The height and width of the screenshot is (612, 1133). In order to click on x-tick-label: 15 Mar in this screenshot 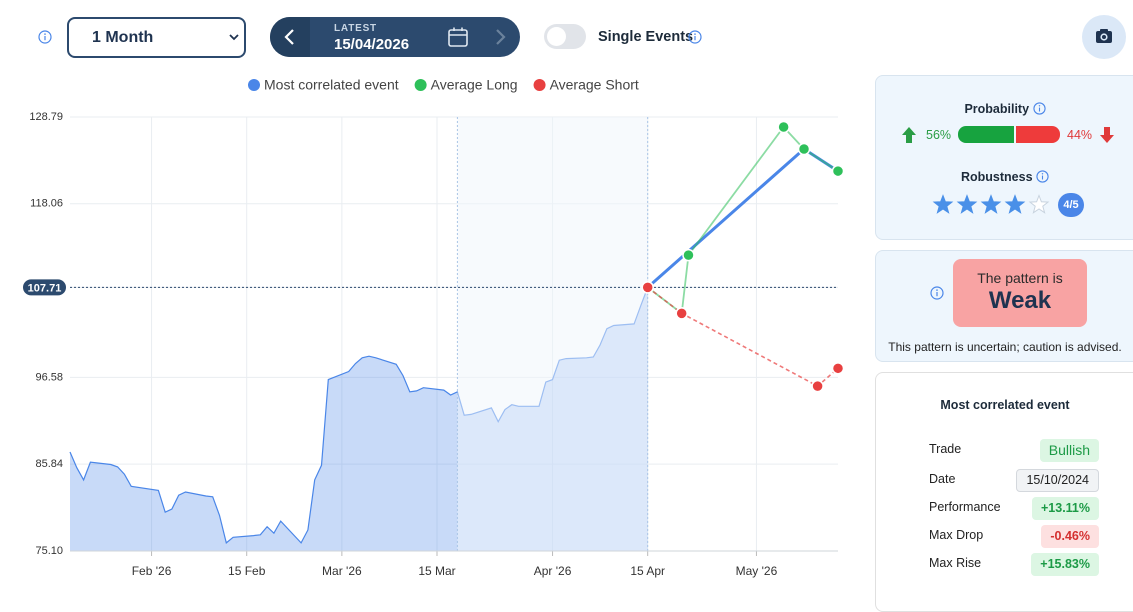, I will do `click(436, 571)`.